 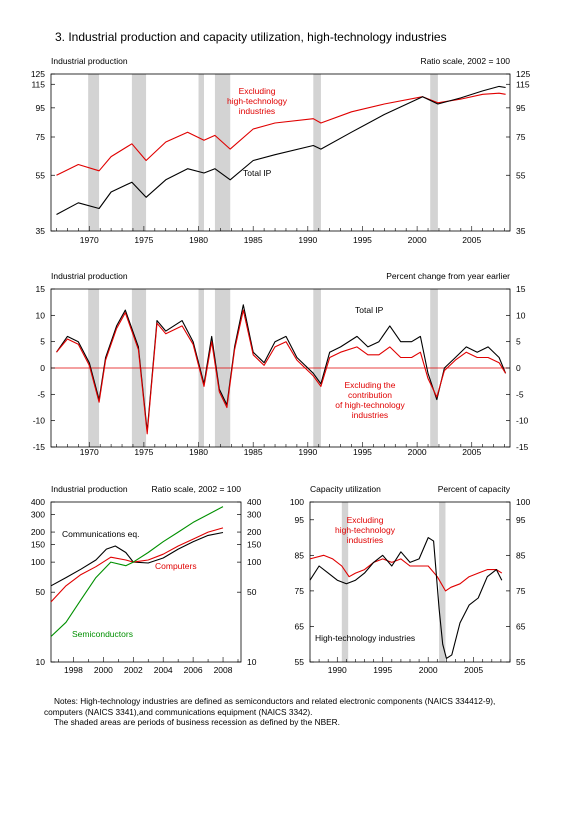 What do you see at coordinates (521, 231) in the screenshot?
I see `y-tick-label-right: 35` at bounding box center [521, 231].